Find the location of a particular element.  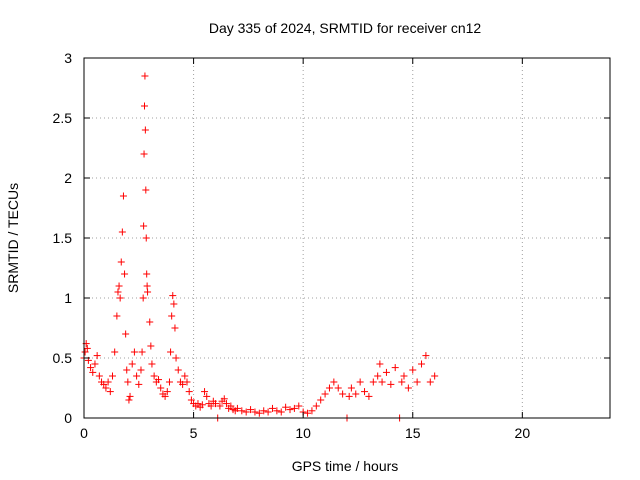

x-tick-label: 15 is located at coordinates (413, 433).